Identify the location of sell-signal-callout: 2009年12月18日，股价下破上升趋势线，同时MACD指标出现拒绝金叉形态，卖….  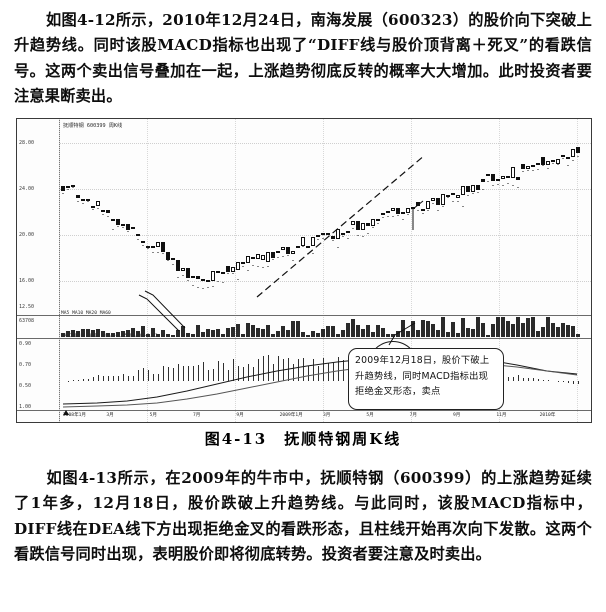
(426, 379).